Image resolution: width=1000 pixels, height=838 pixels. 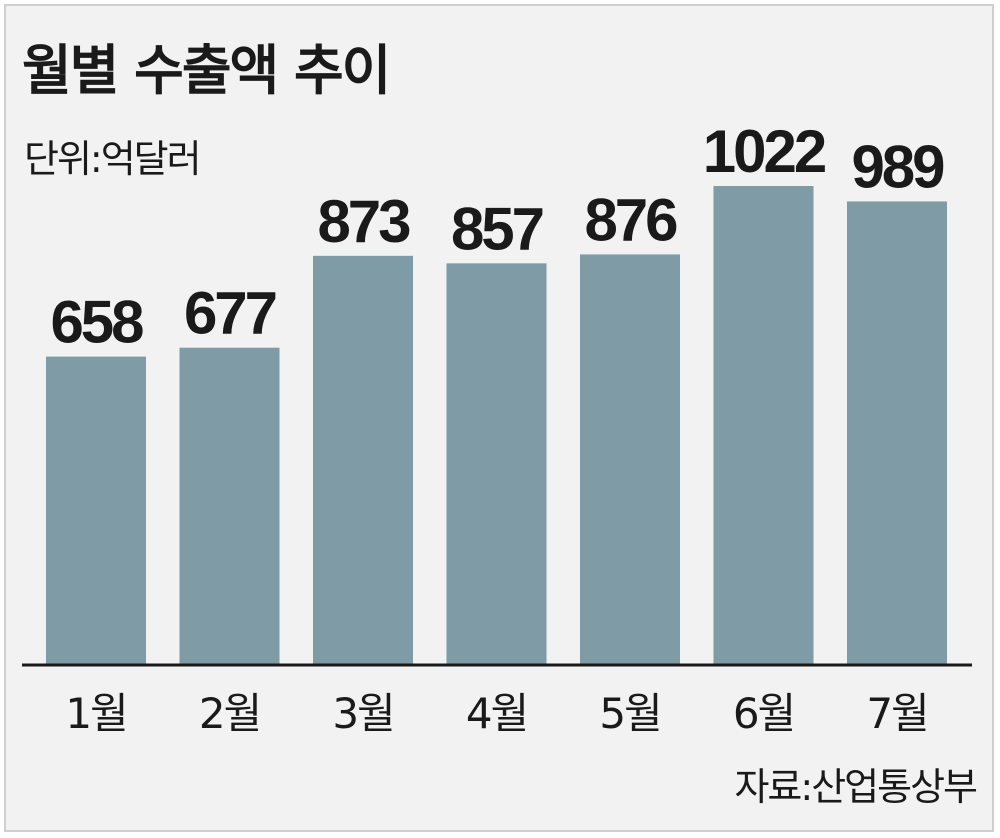 I want to click on value-label: 989, so click(x=897, y=166).